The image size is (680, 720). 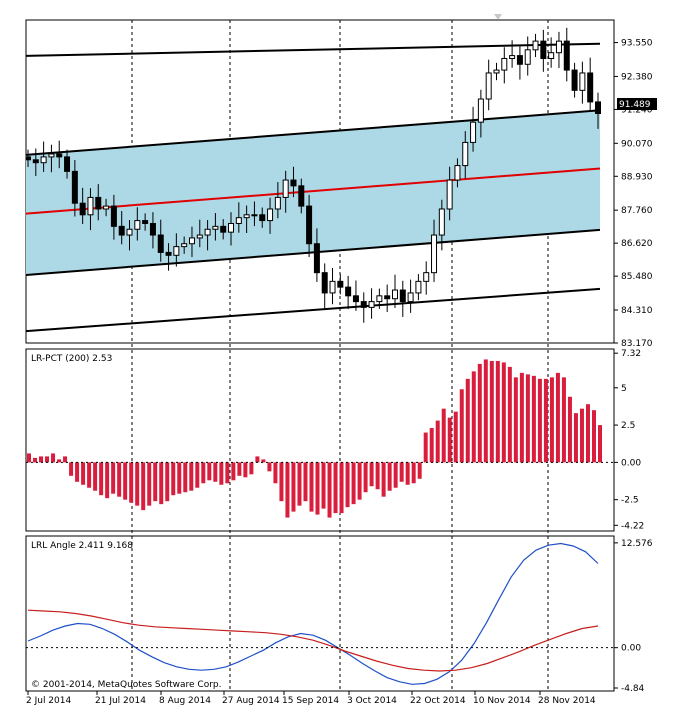 I want to click on lrpct-axis-label: 5, so click(x=624, y=389).